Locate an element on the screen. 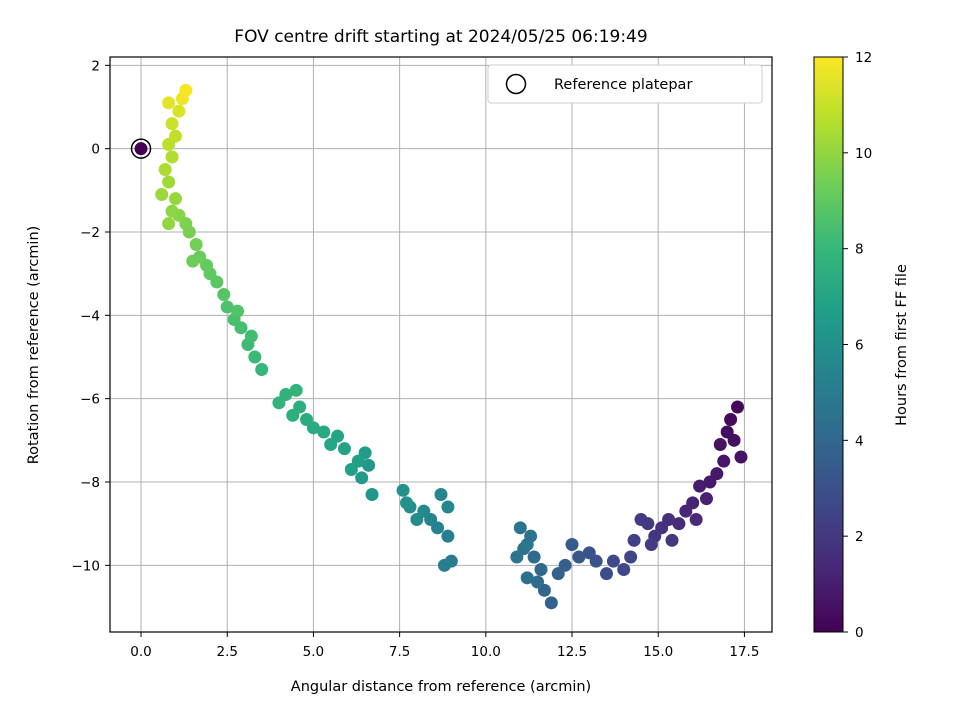 The width and height of the screenshot is (960, 720). x-tick-label: 2.5 is located at coordinates (226, 652).